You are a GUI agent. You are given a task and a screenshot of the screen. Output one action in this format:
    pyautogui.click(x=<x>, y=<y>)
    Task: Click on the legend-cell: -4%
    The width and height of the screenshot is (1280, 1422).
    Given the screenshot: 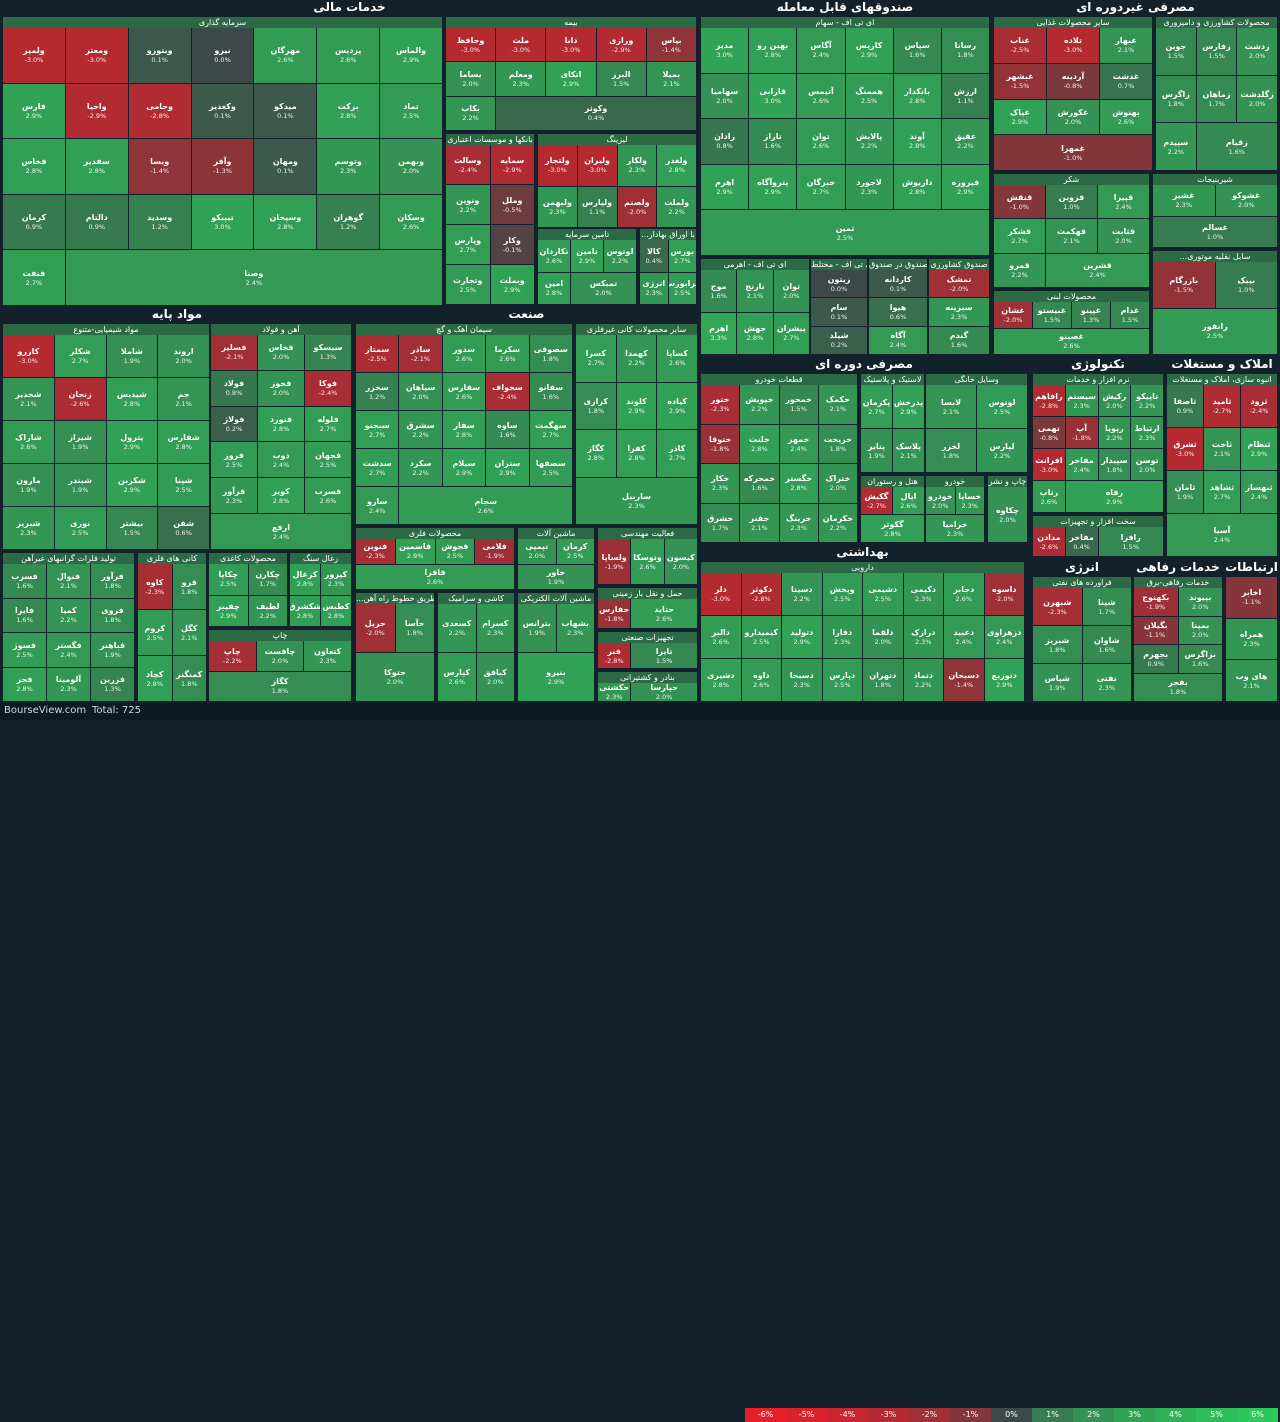 What is the action you would take?
    pyautogui.click(x=847, y=1415)
    